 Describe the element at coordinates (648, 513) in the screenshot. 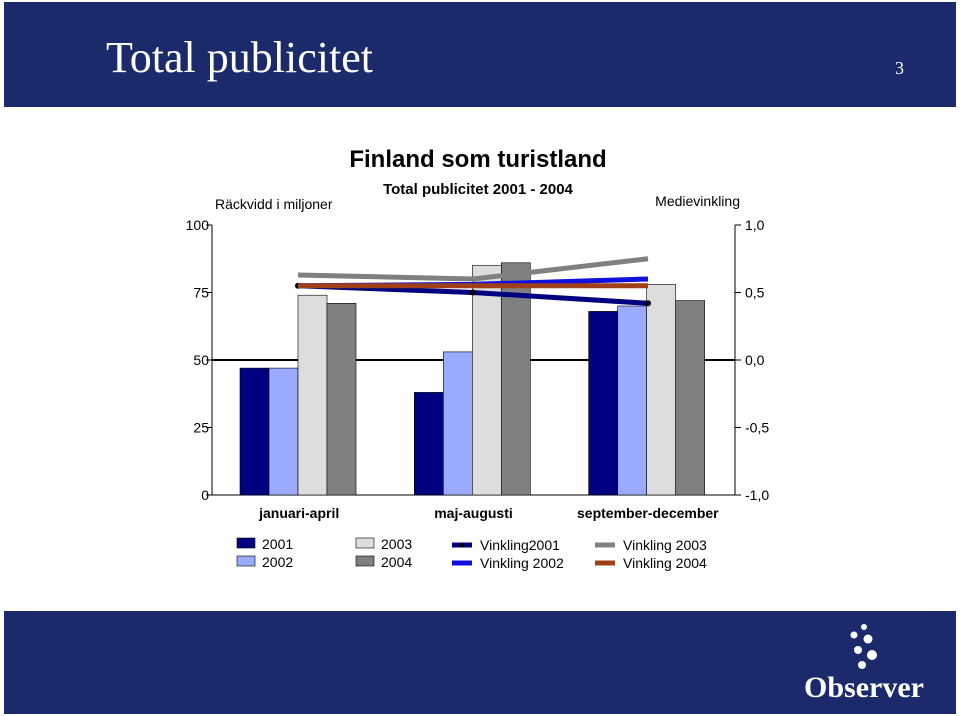

I see `x-tick-label: september-december` at that location.